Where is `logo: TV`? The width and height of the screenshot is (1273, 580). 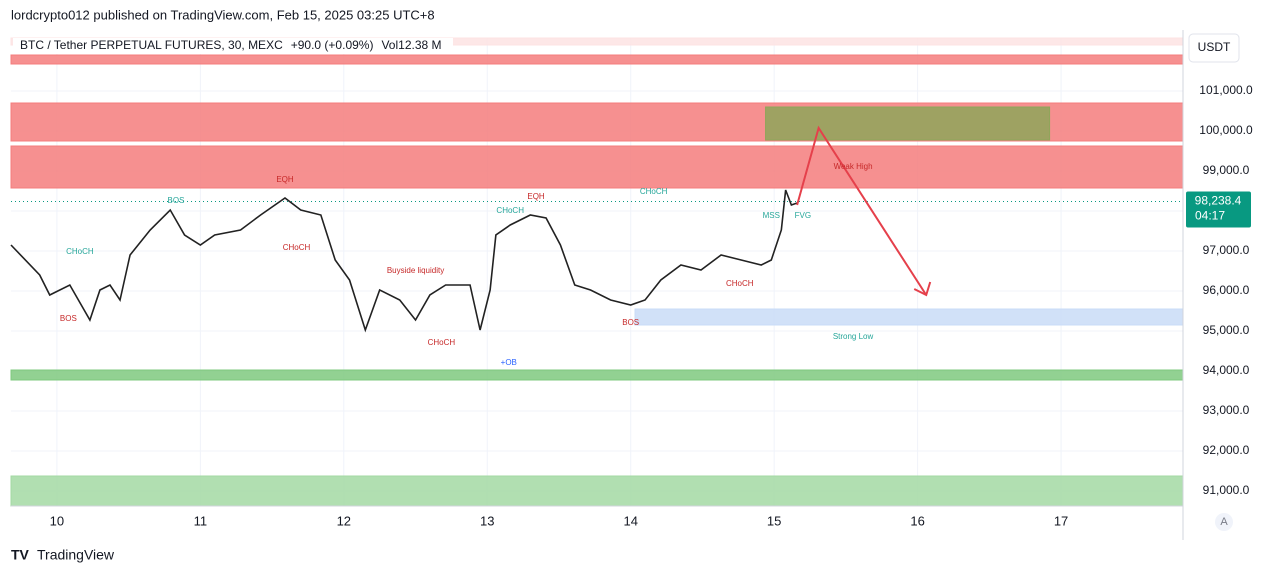
logo: TV is located at coordinates (20, 555).